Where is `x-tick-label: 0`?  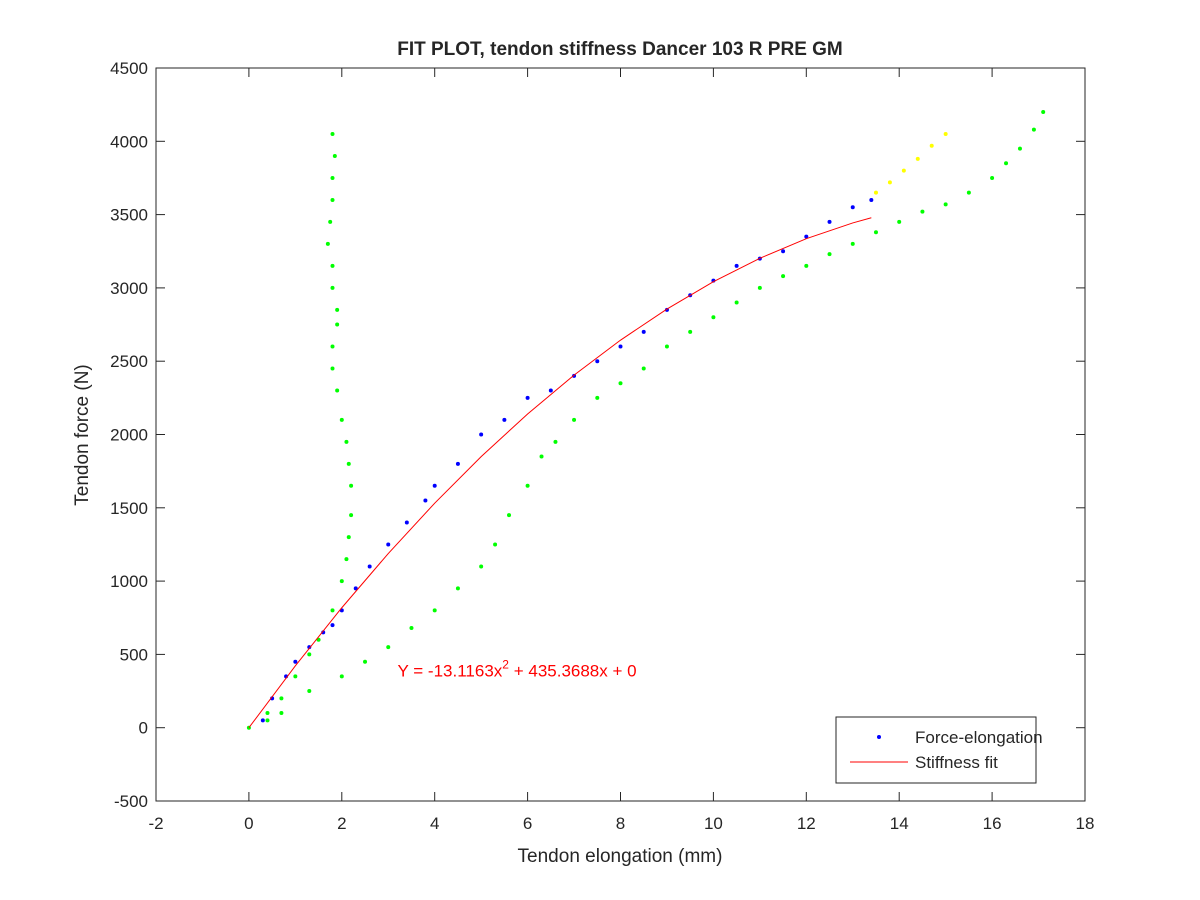
x-tick-label: 0 is located at coordinates (248, 823).